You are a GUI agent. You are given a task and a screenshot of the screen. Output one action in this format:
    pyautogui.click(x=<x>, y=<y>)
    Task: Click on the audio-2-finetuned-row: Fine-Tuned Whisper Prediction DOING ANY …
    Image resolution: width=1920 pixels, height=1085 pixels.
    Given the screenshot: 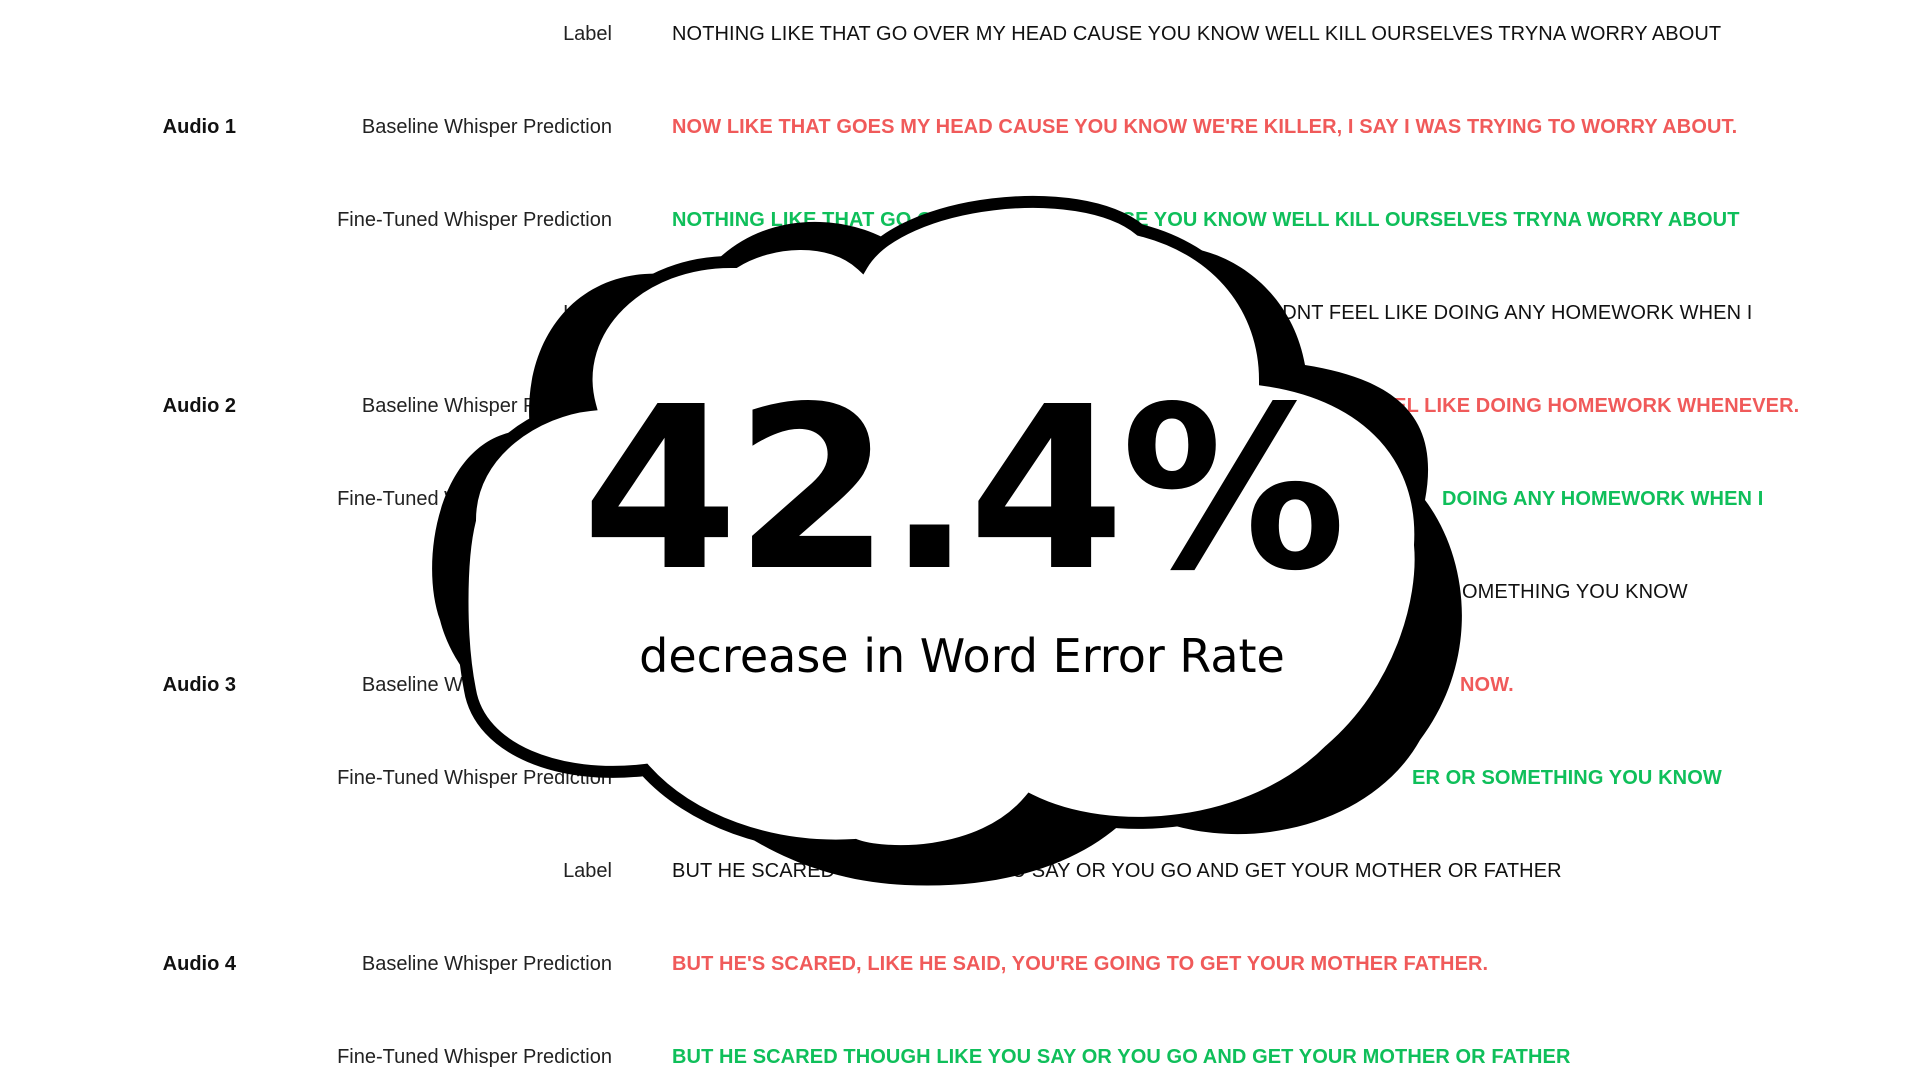 What is the action you would take?
    pyautogui.click(x=960, y=499)
    